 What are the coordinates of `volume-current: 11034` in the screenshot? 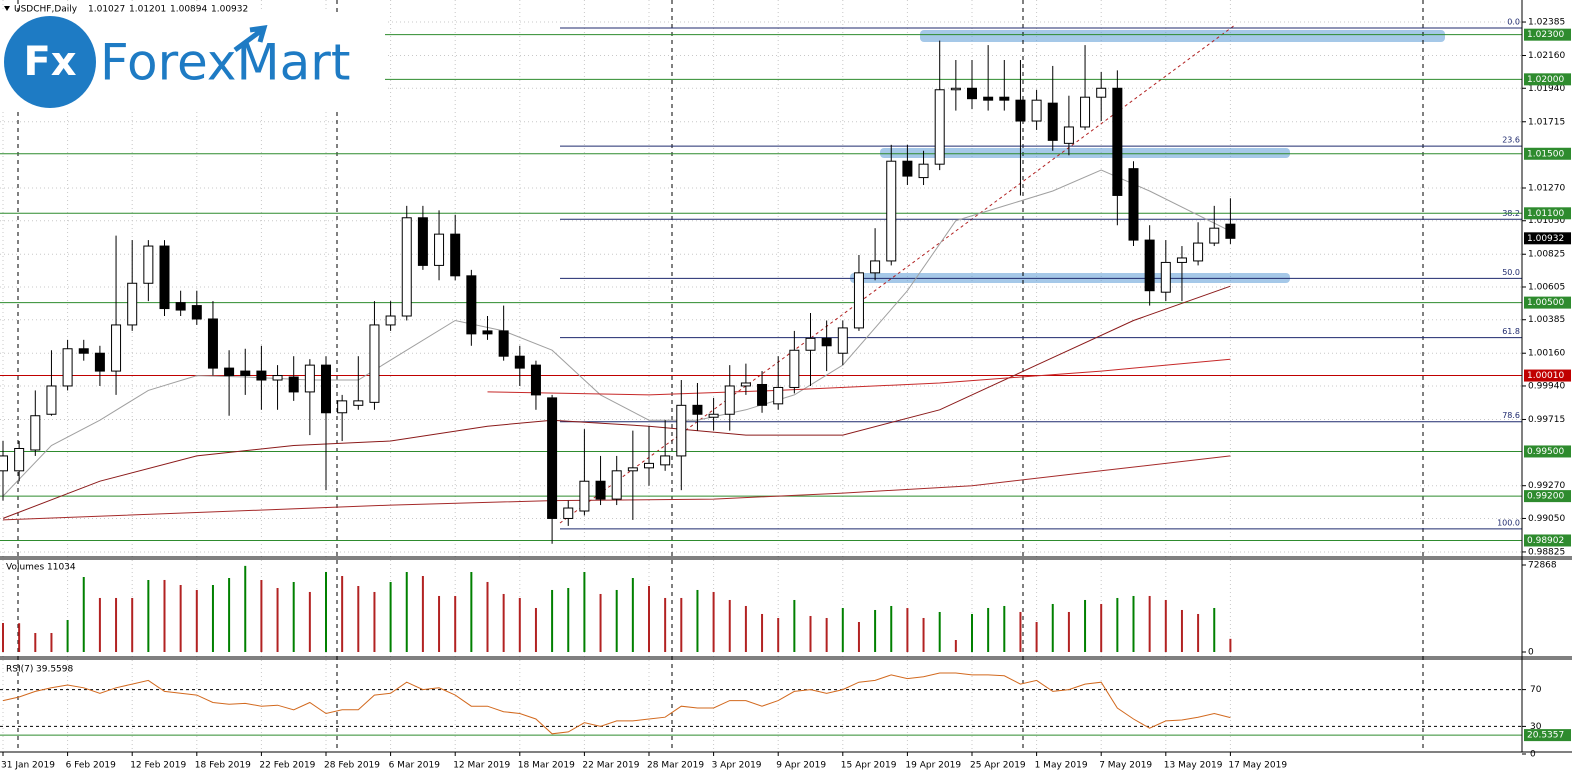 It's located at (61, 568).